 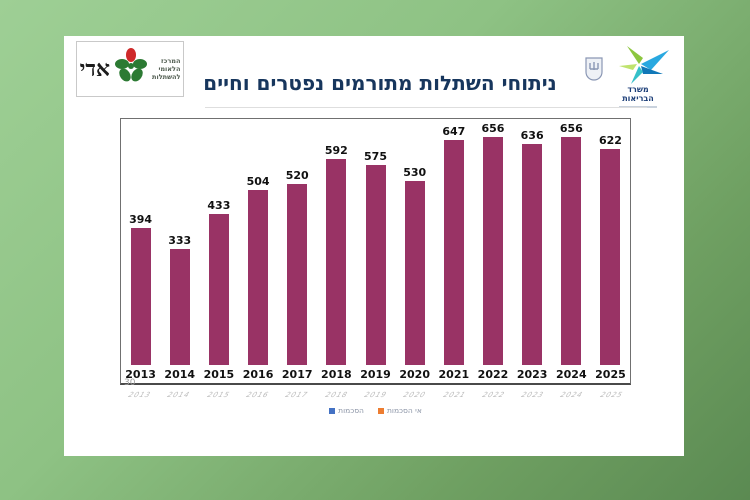 What do you see at coordinates (638, 96) in the screenshot?
I see `moh-logo-text: משרד הבריאות` at bounding box center [638, 96].